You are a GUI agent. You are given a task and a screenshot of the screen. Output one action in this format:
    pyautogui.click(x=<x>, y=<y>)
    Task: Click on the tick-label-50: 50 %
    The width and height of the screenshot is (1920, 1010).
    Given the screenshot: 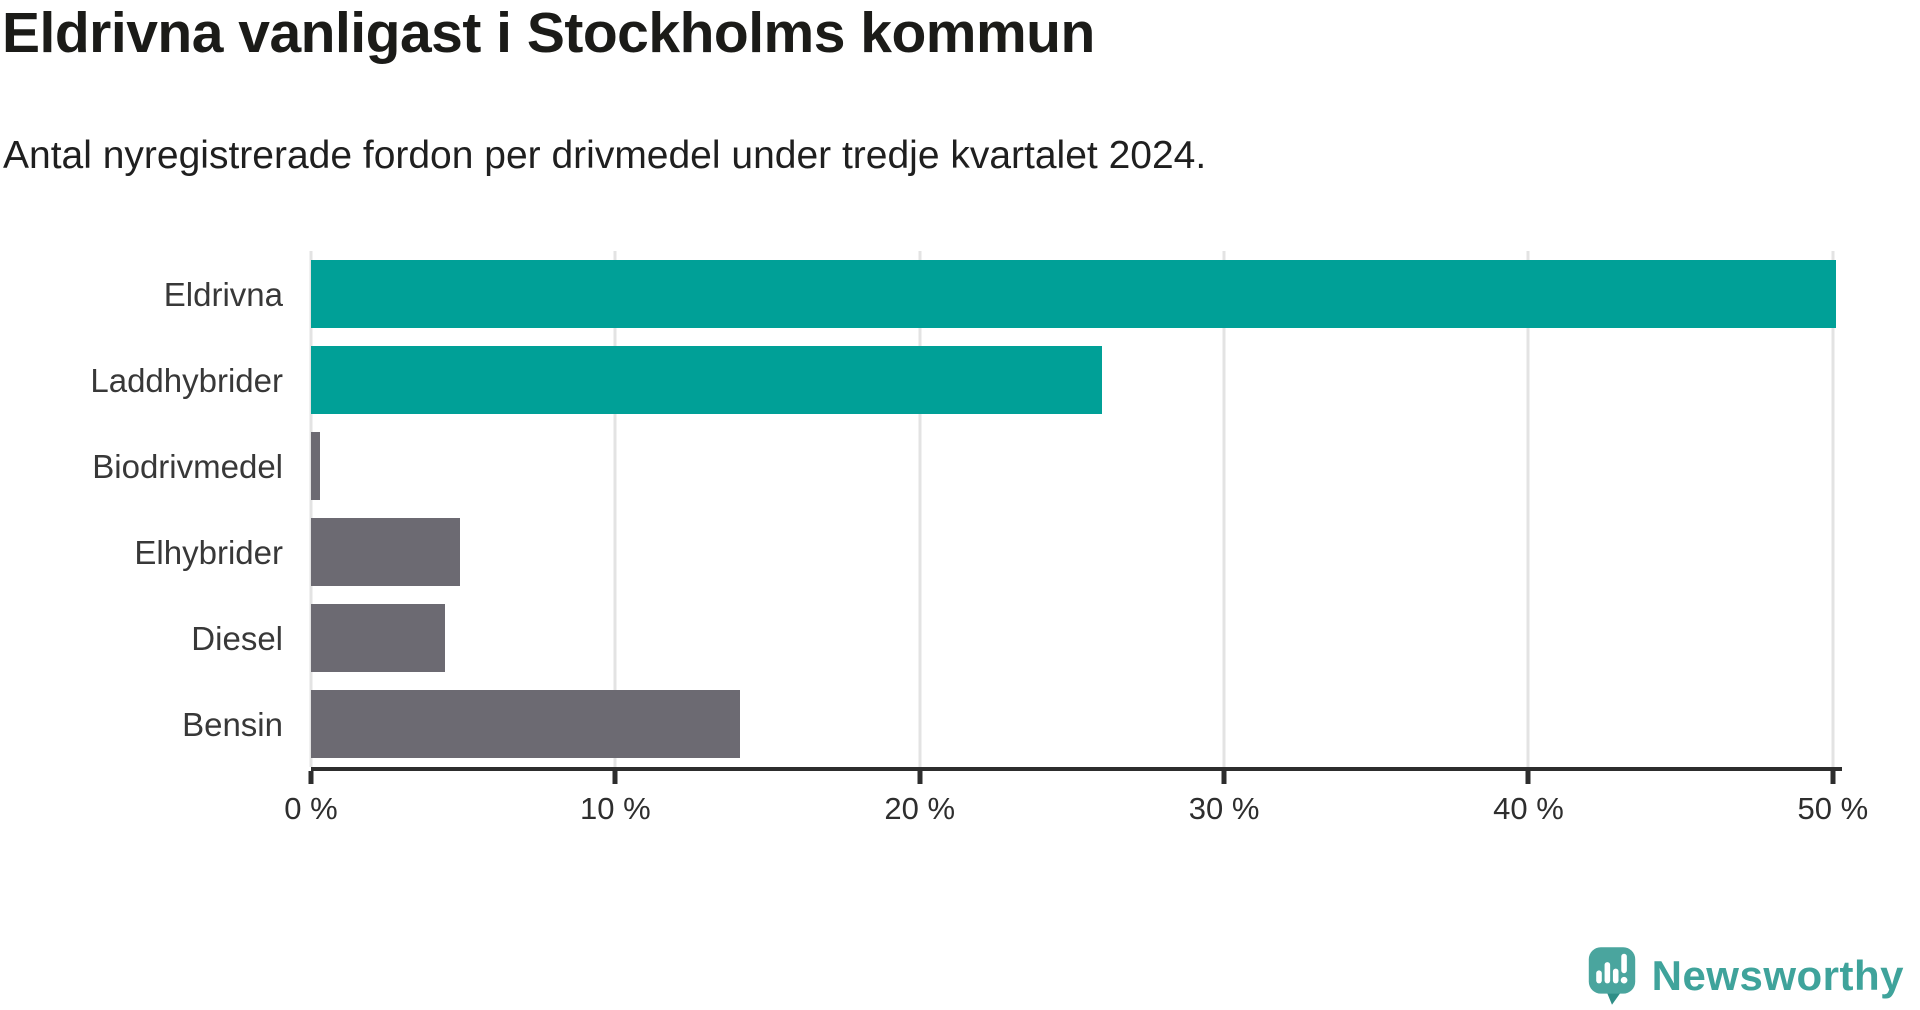 What is the action you would take?
    pyautogui.click(x=1833, y=808)
    